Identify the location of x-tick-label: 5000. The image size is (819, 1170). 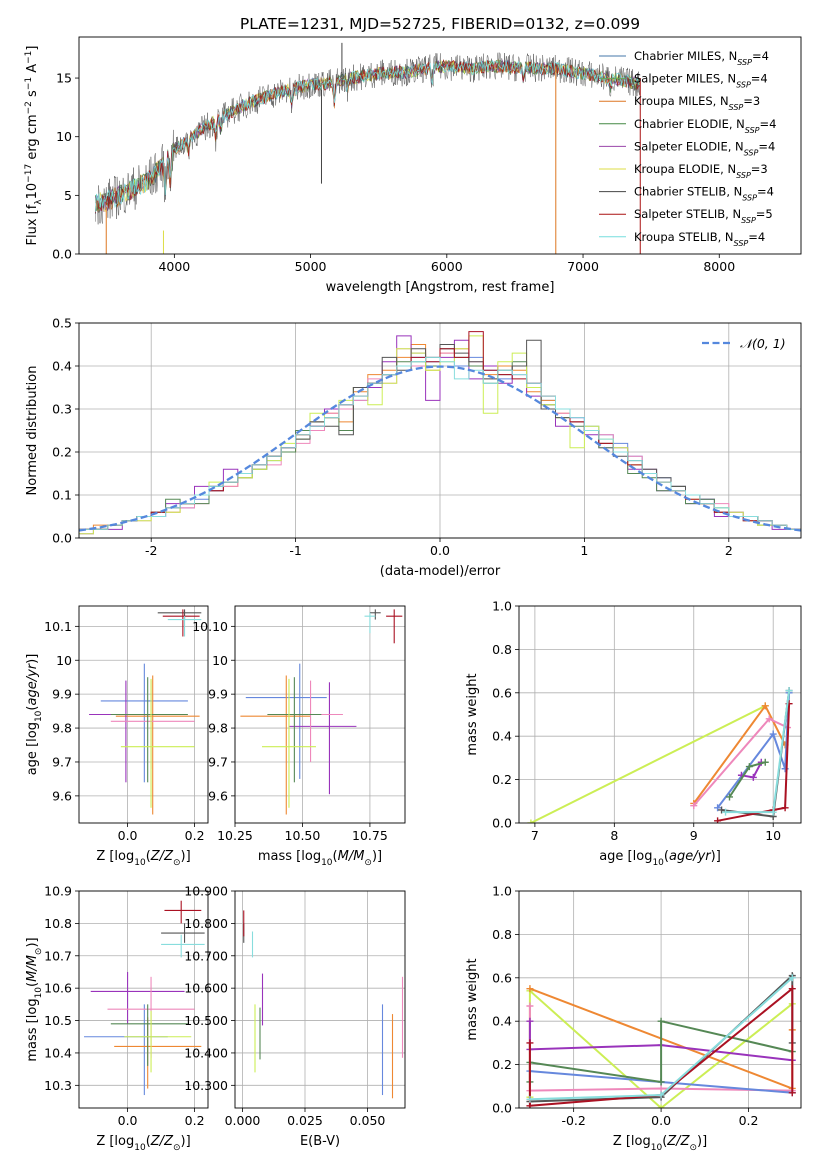
(311, 266).